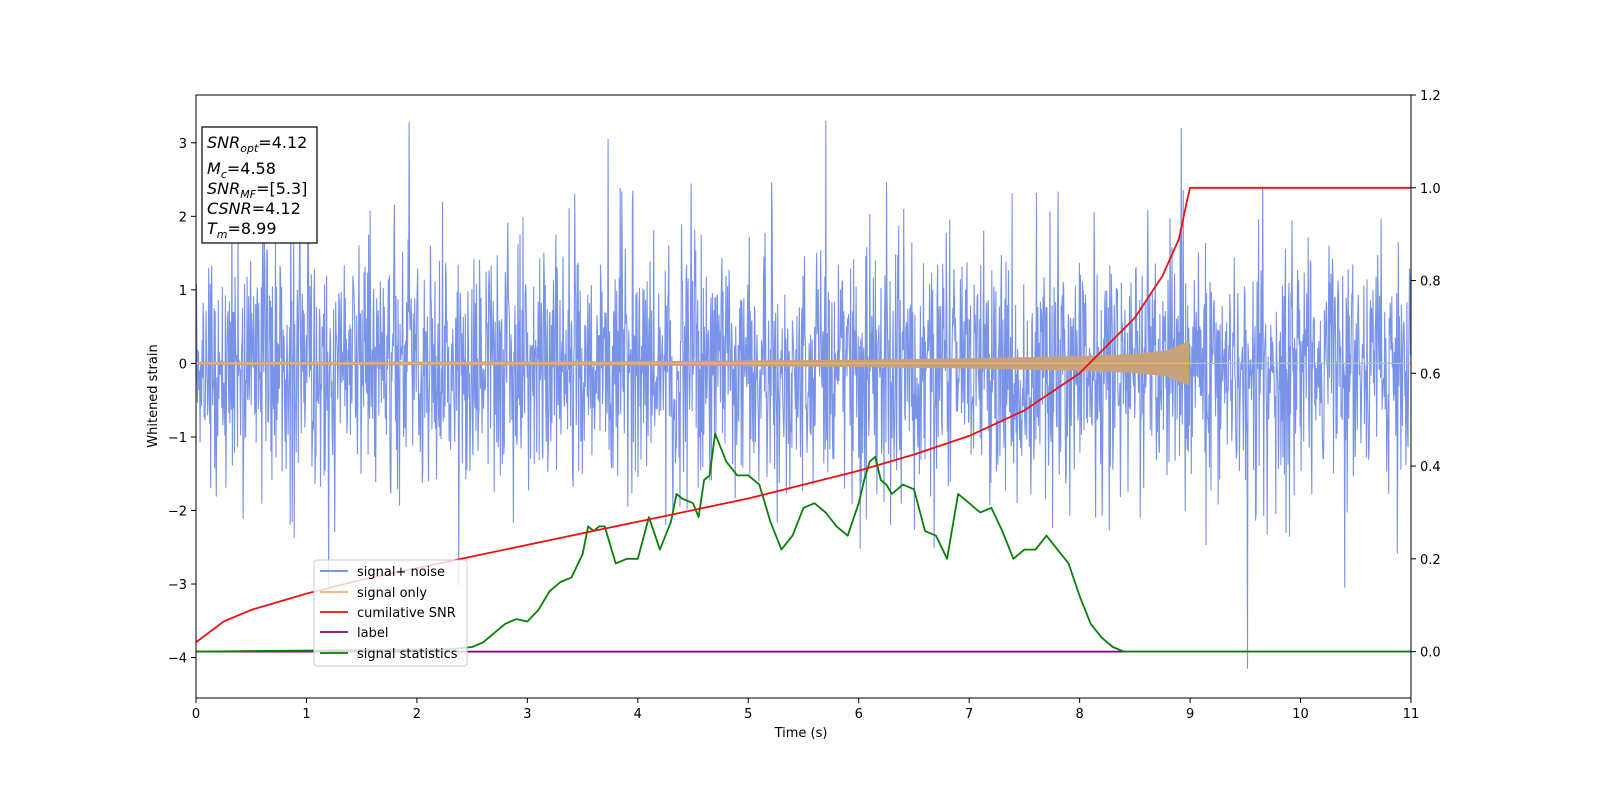 The width and height of the screenshot is (1600, 800). Describe the element at coordinates (748, 714) in the screenshot. I see `x-tick-label: 5` at that location.